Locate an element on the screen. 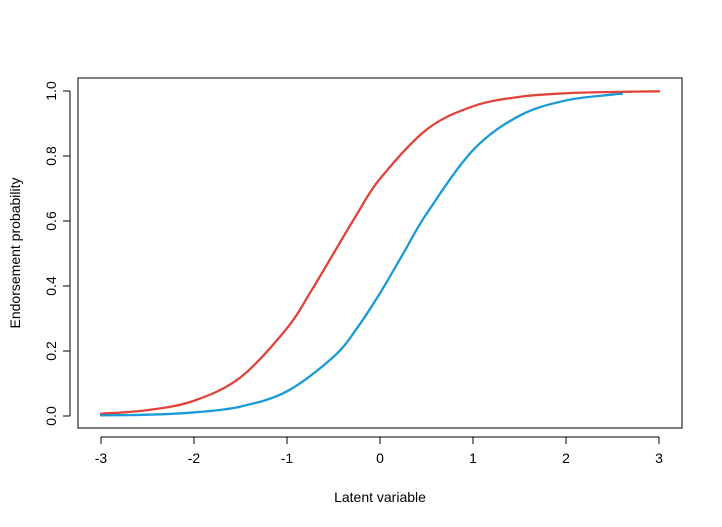 The height and width of the screenshot is (527, 722). y-axis: 0.0 0.2 0.4 0.6 0.8 1.0 is located at coordinates (57, 253).